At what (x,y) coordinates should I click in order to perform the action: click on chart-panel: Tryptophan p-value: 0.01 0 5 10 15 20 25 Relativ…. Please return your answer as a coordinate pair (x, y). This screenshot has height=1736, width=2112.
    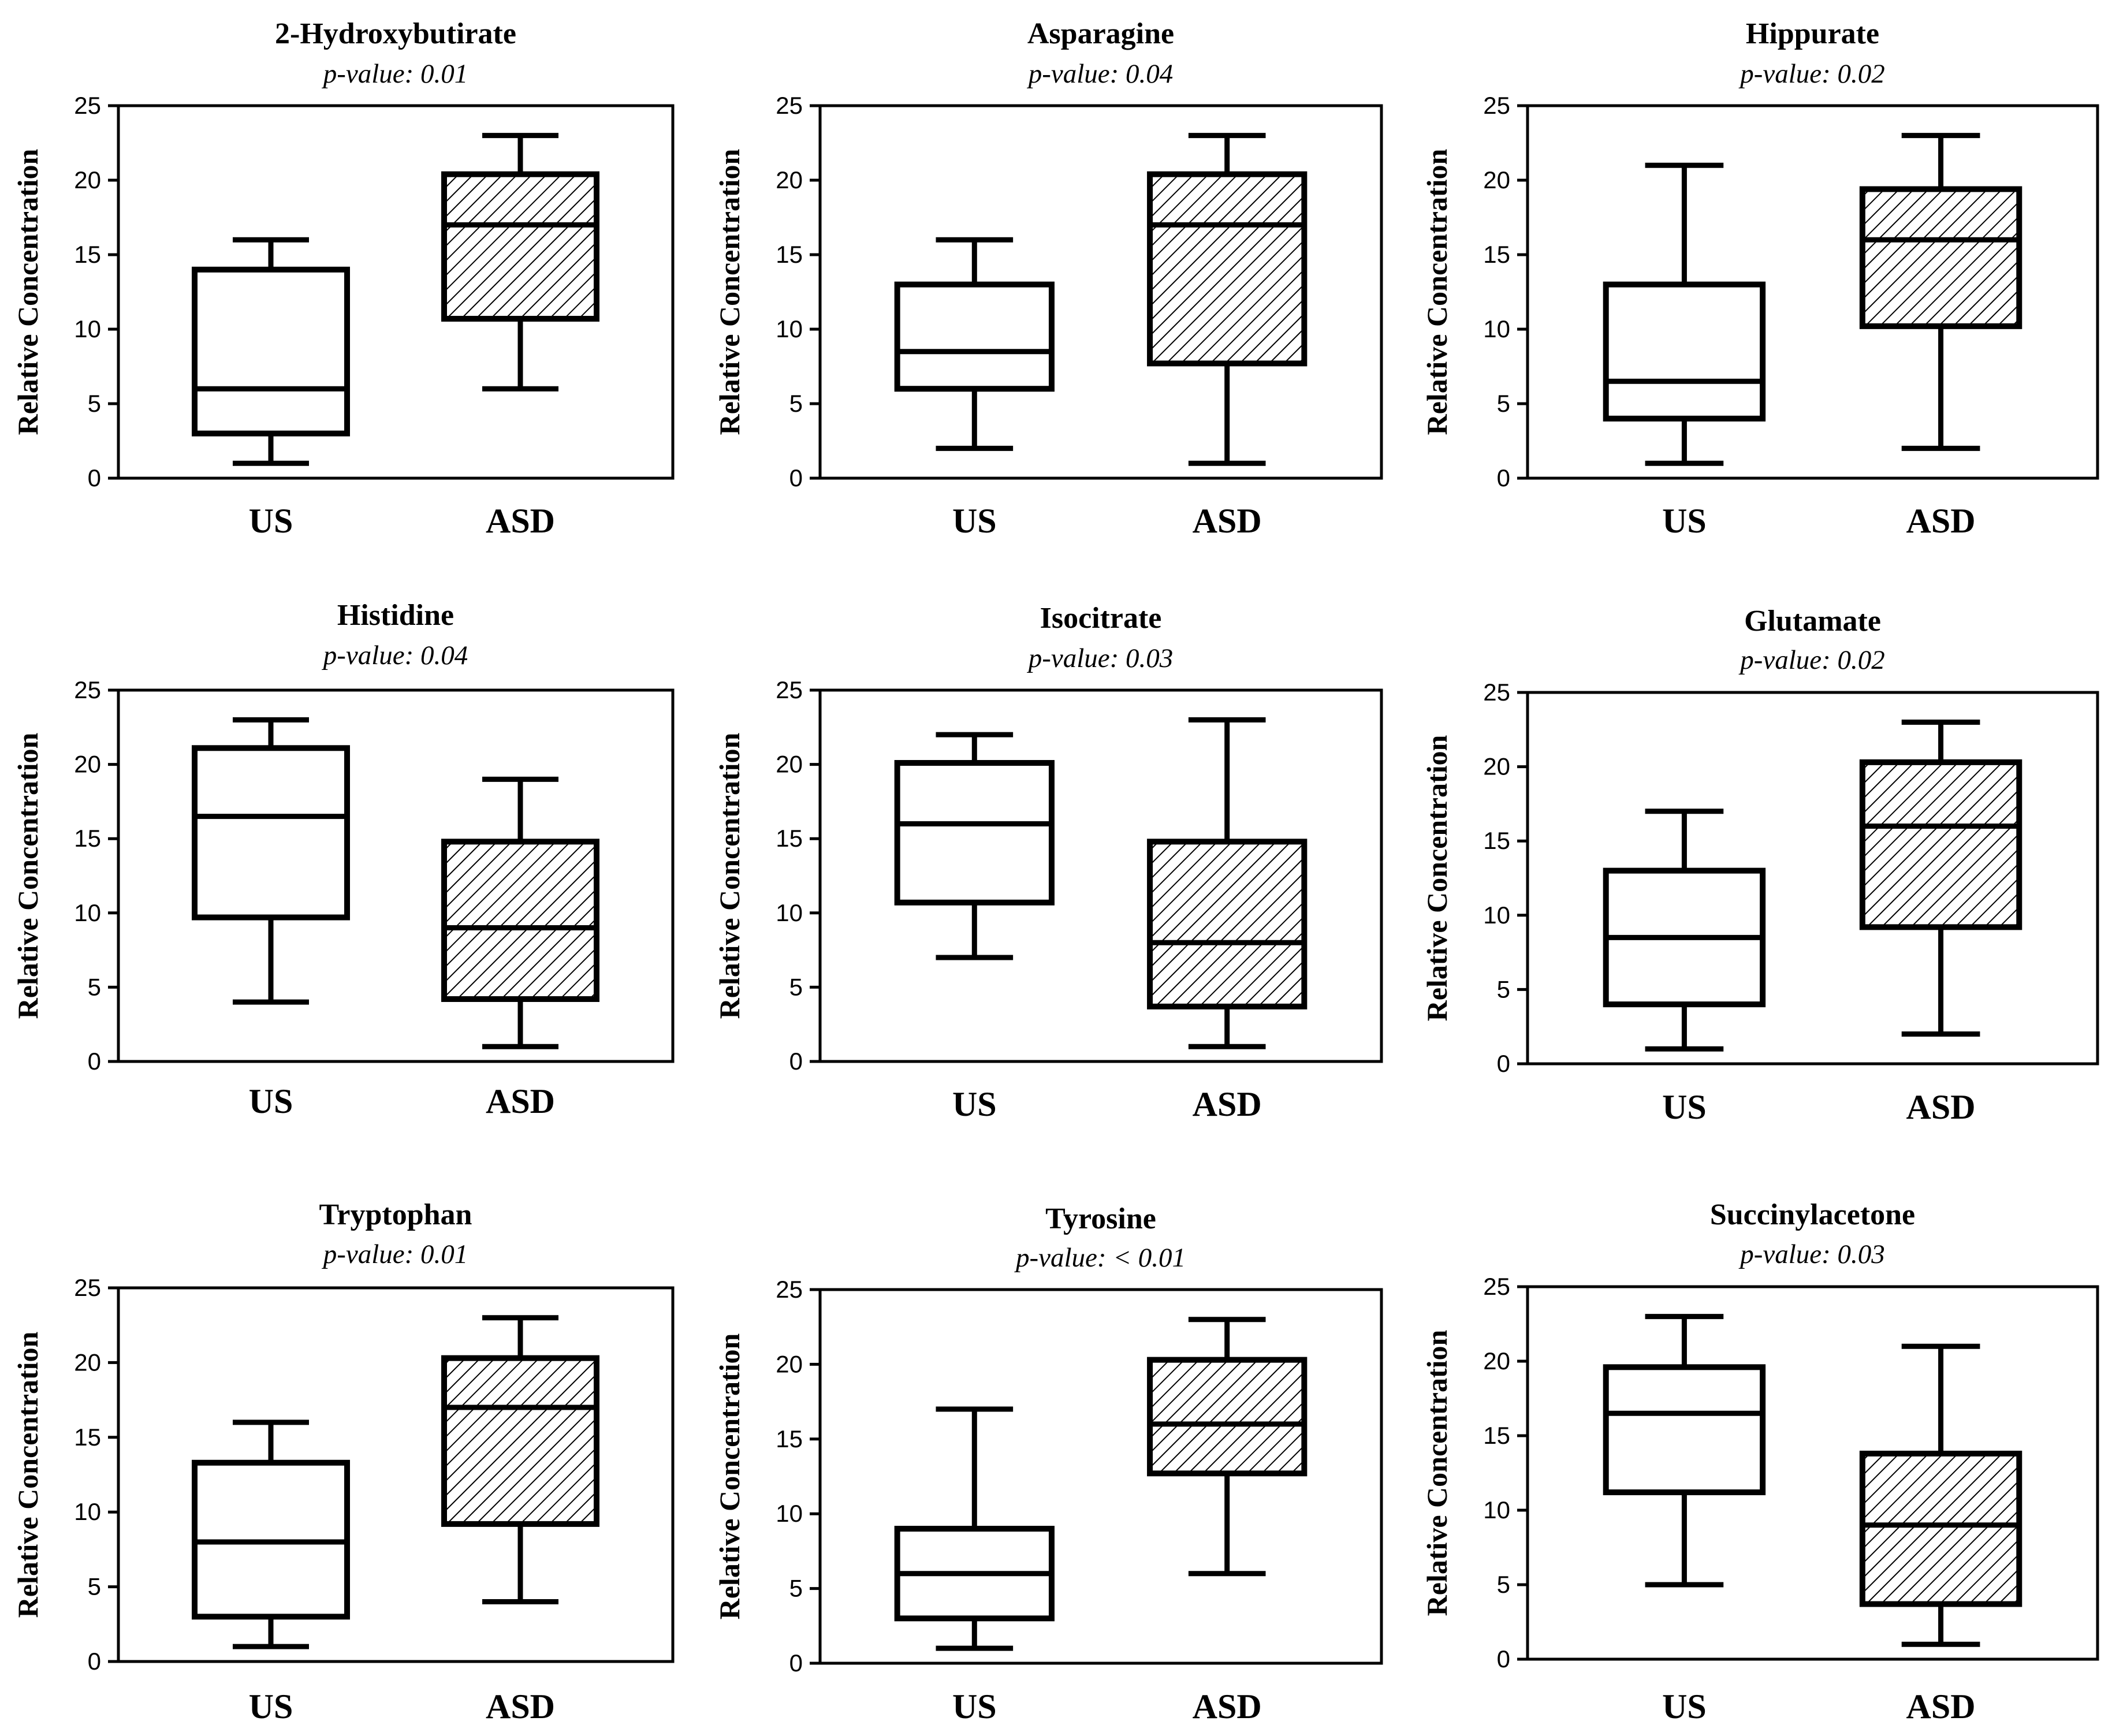
    Looking at the image, I should click on (344, 1462).